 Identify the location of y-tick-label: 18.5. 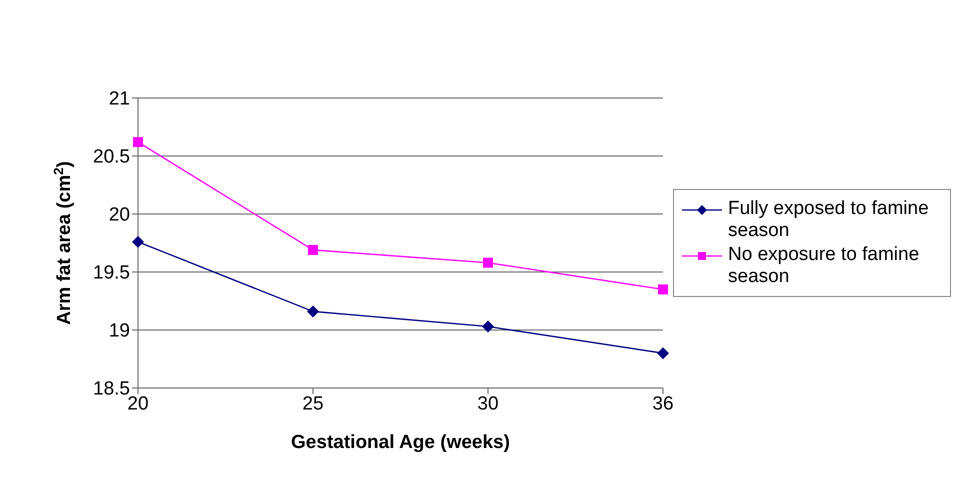
(111, 389).